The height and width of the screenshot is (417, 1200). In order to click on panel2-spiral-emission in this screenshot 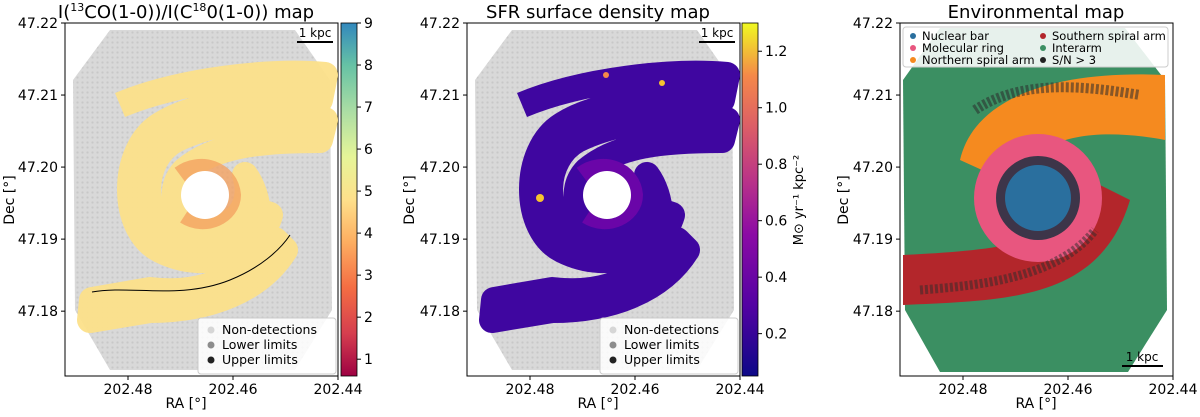, I will do `click(609, 196)`.